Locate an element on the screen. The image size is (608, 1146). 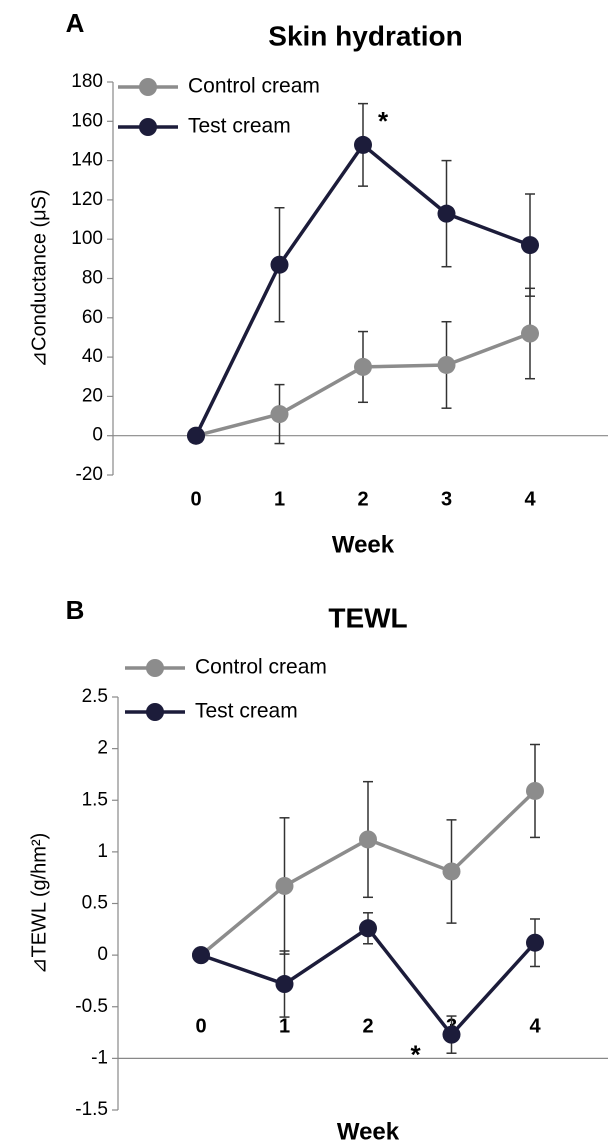
panel-label: B is located at coordinates (75, 610).